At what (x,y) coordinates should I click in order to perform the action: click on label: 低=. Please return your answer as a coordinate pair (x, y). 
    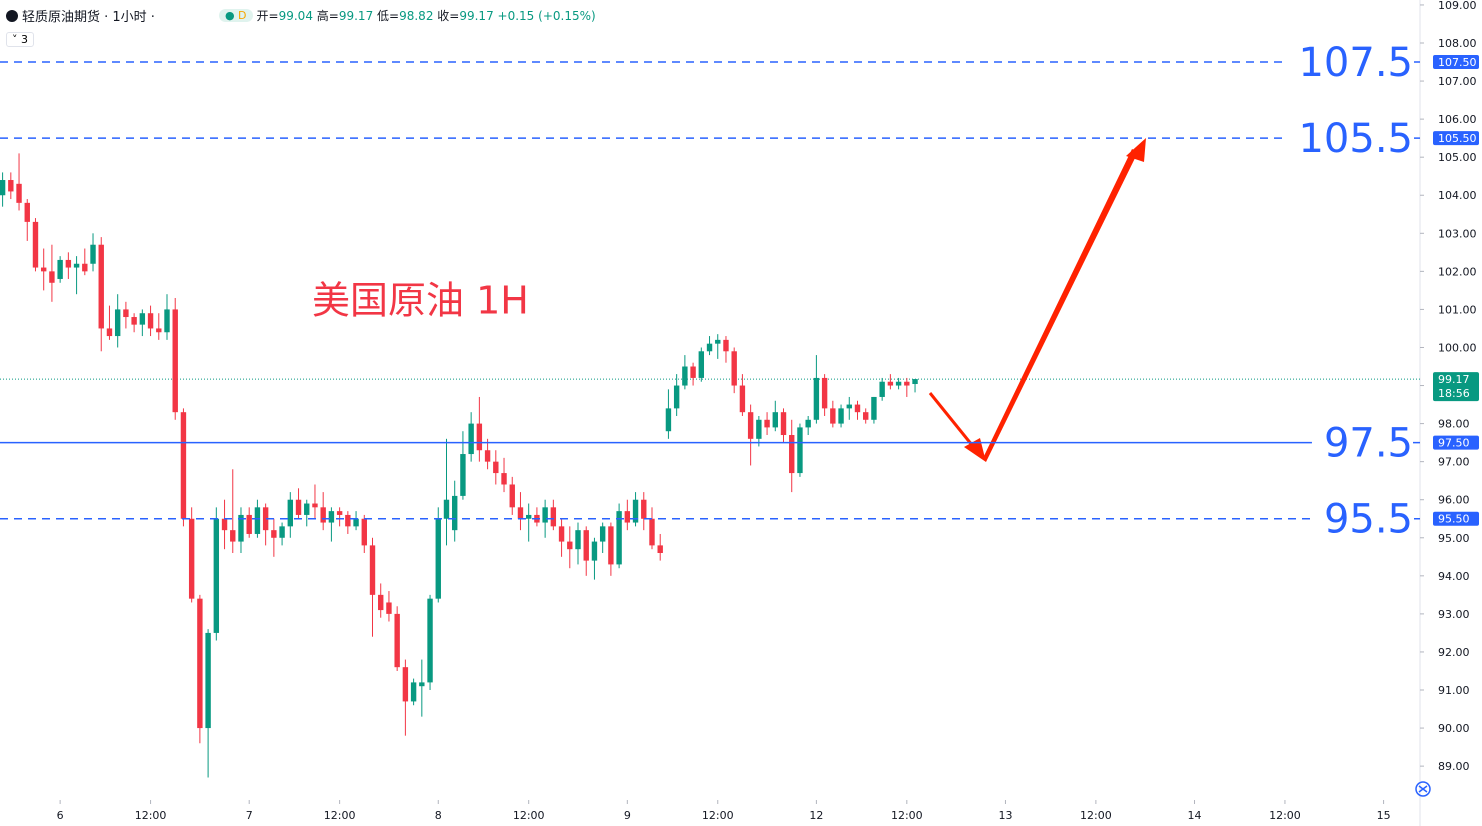
    Looking at the image, I should click on (388, 16).